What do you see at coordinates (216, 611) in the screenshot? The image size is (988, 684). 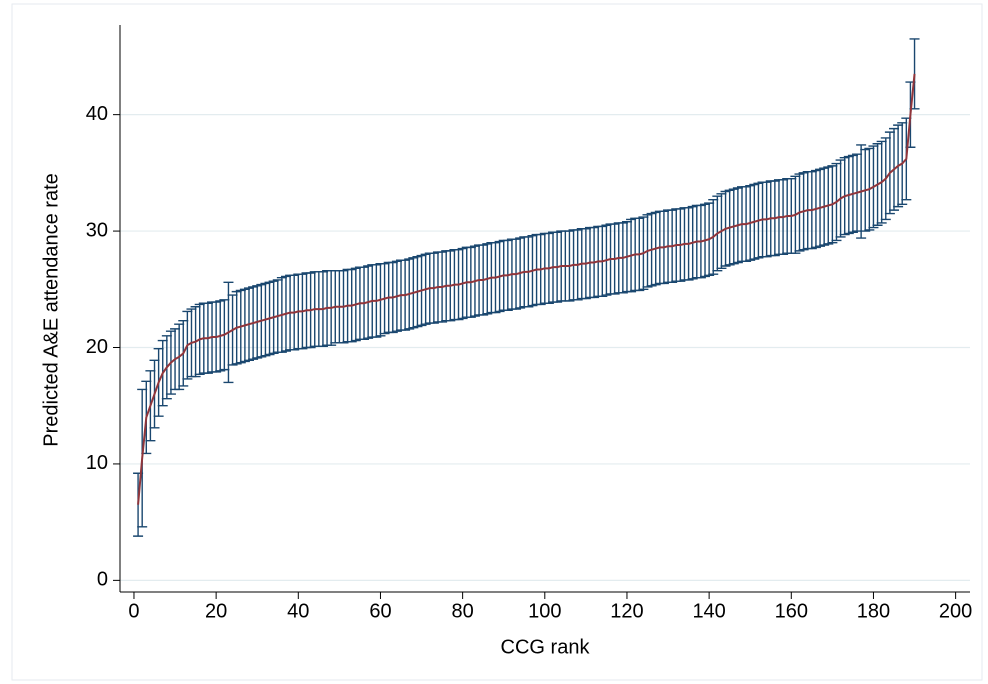 I see `x-tick-label: 20` at bounding box center [216, 611].